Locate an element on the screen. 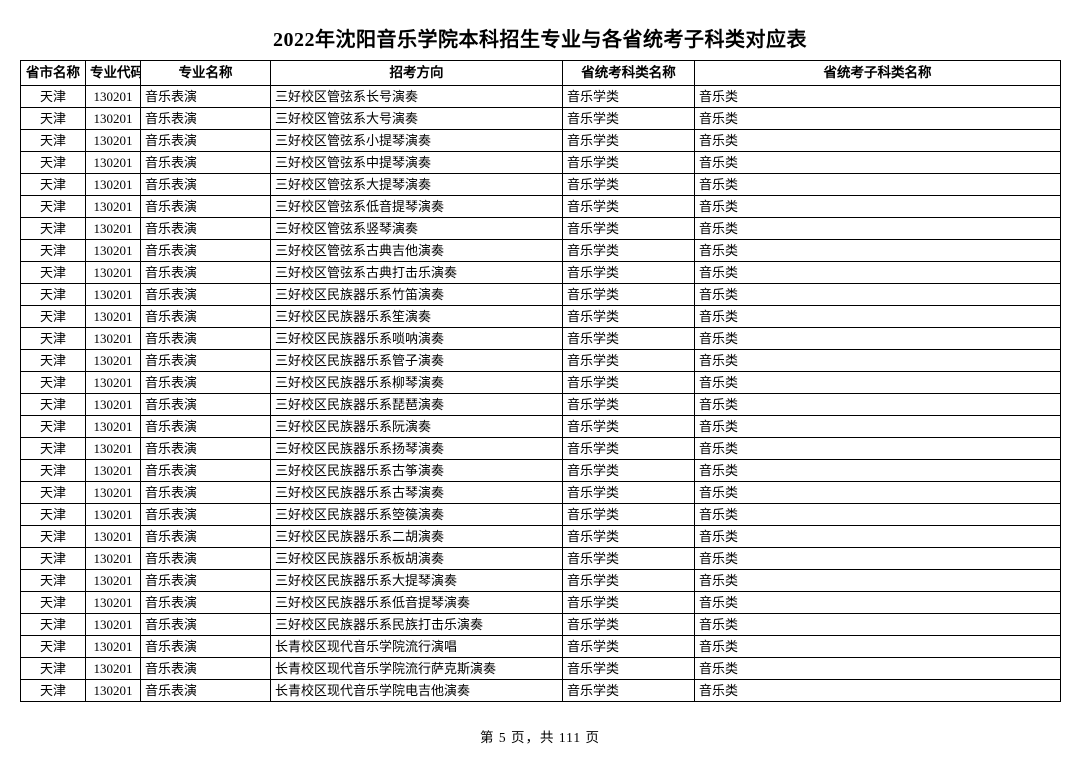  table-row: 天津 130201 音乐表演 三好校区民族器乐系笙演奏 音乐学类 音乐类 is located at coordinates (540, 316).